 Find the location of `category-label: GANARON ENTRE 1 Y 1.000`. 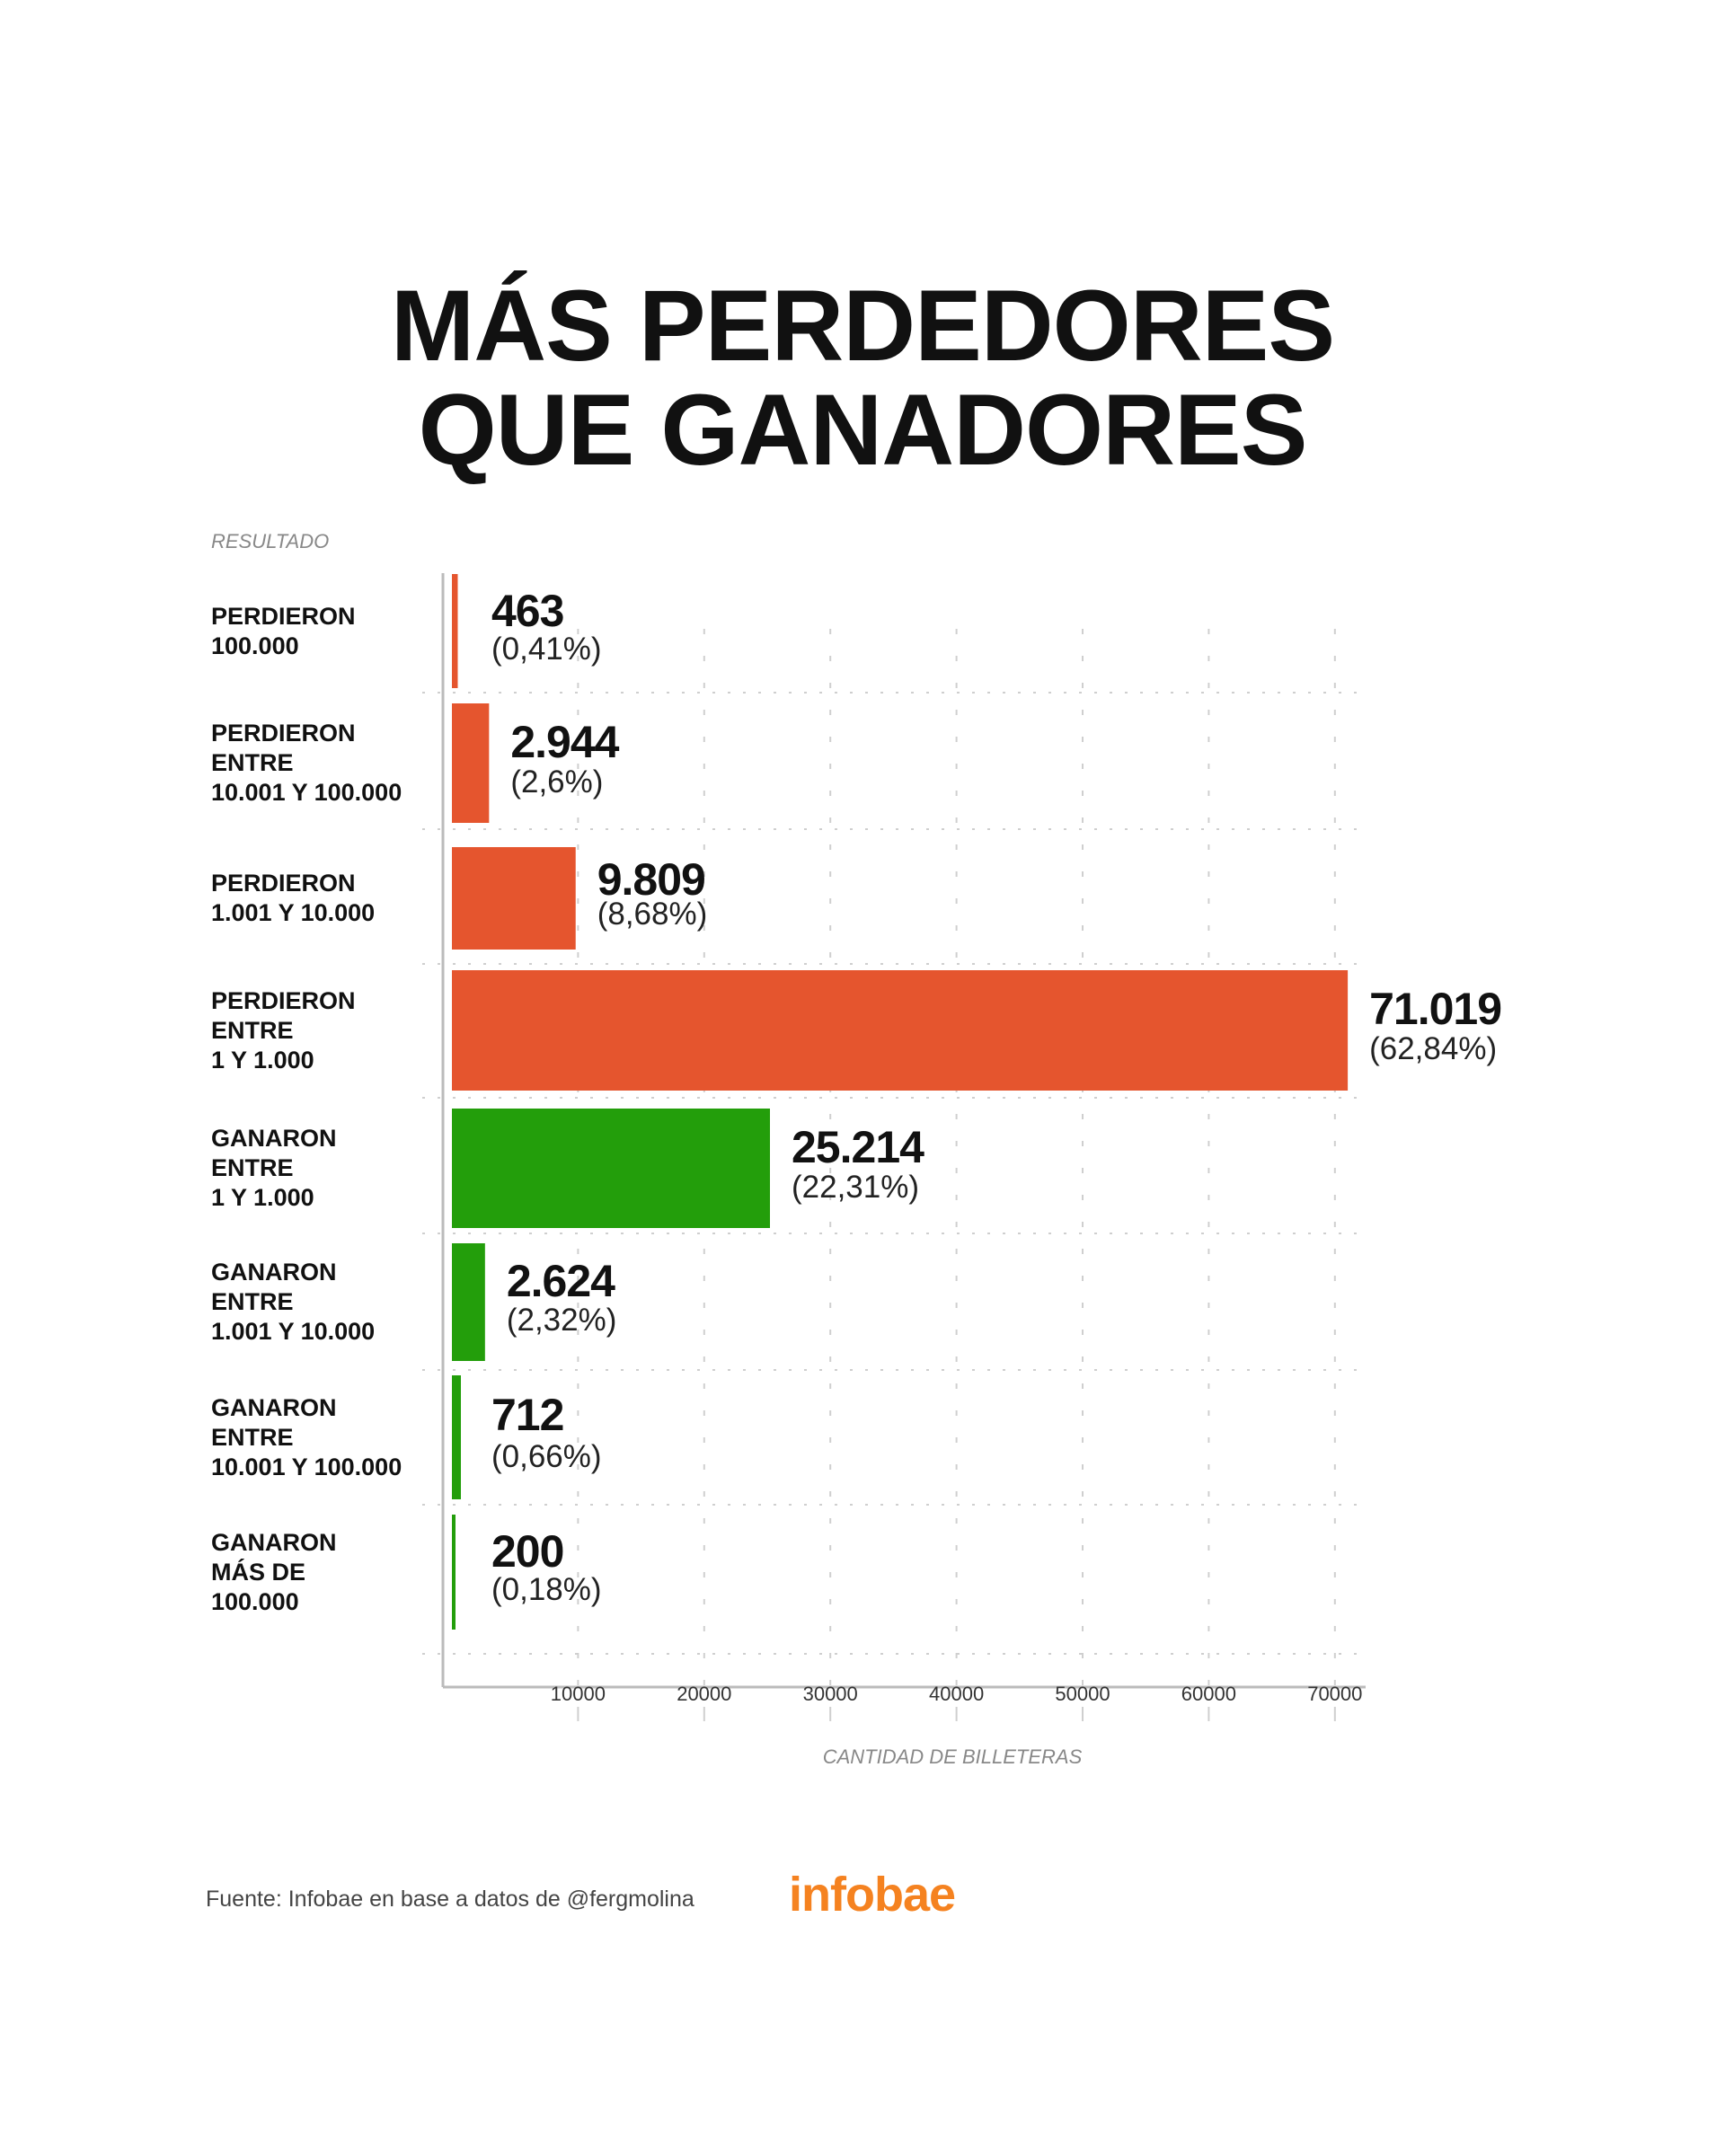

category-label: GANARON ENTRE 1 Y 1.000 is located at coordinates (274, 1168).